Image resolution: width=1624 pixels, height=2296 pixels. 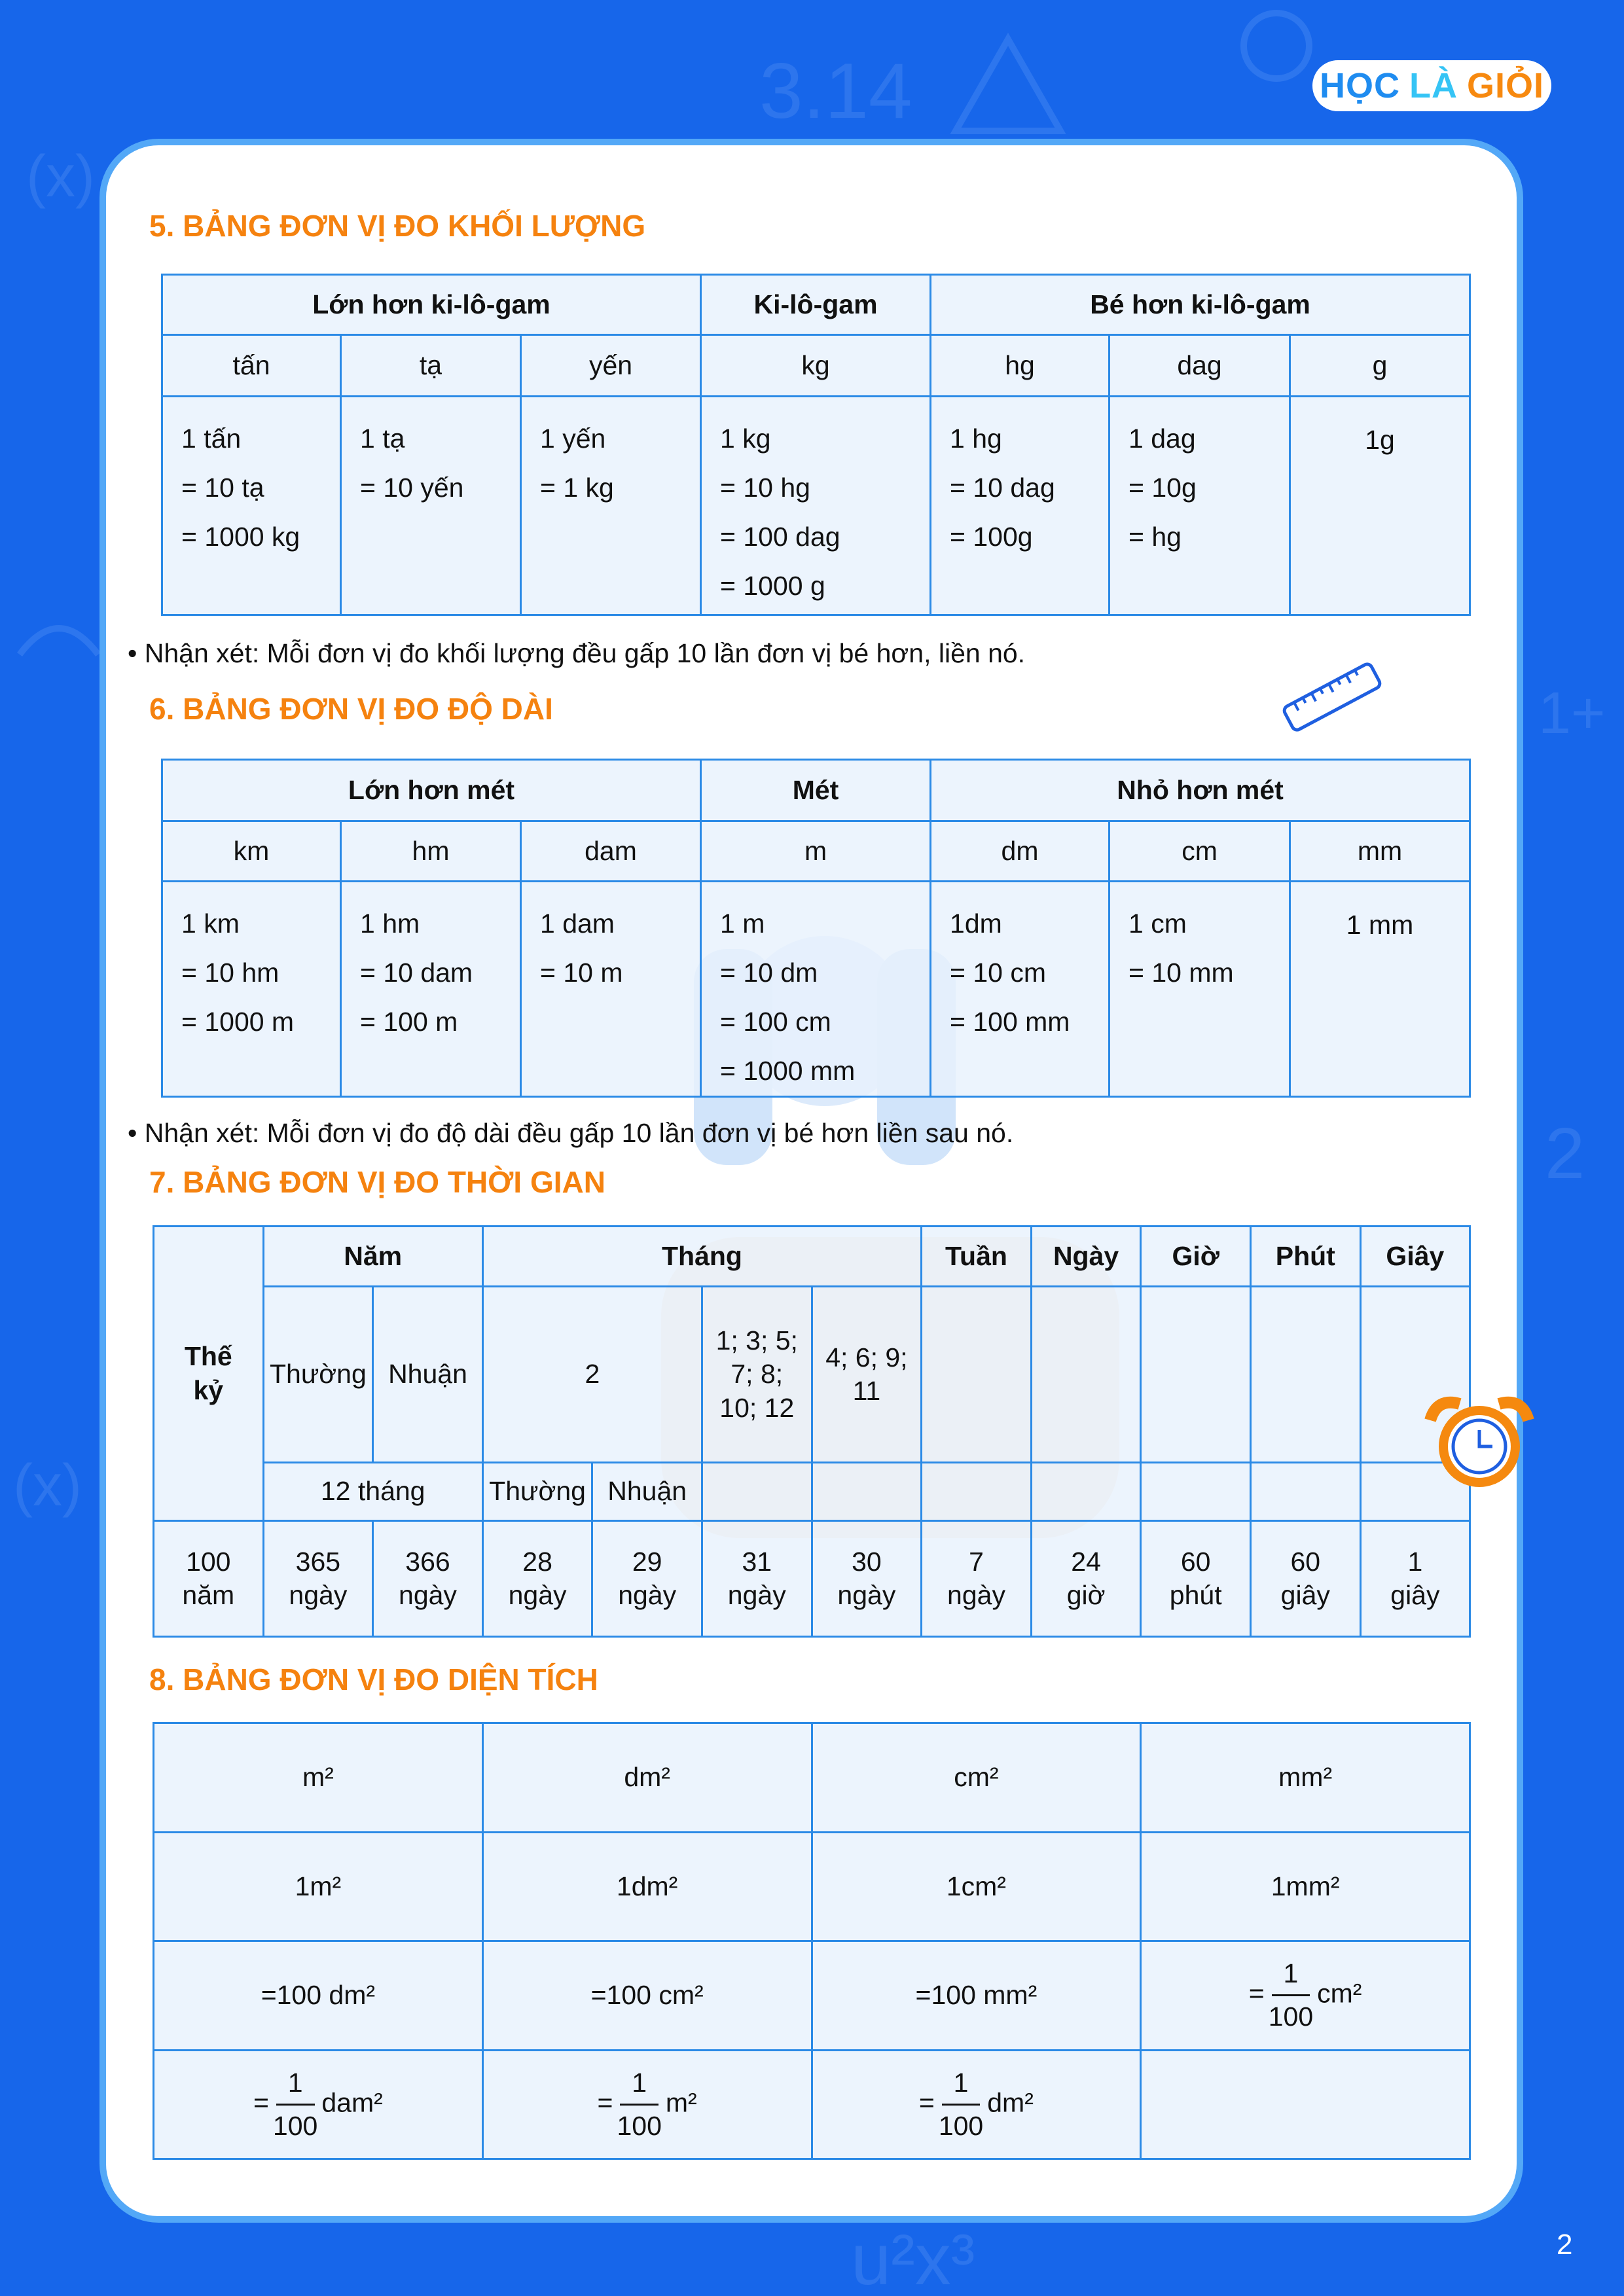 What do you see at coordinates (611, 850) in the screenshot?
I see `unit-label: dam` at bounding box center [611, 850].